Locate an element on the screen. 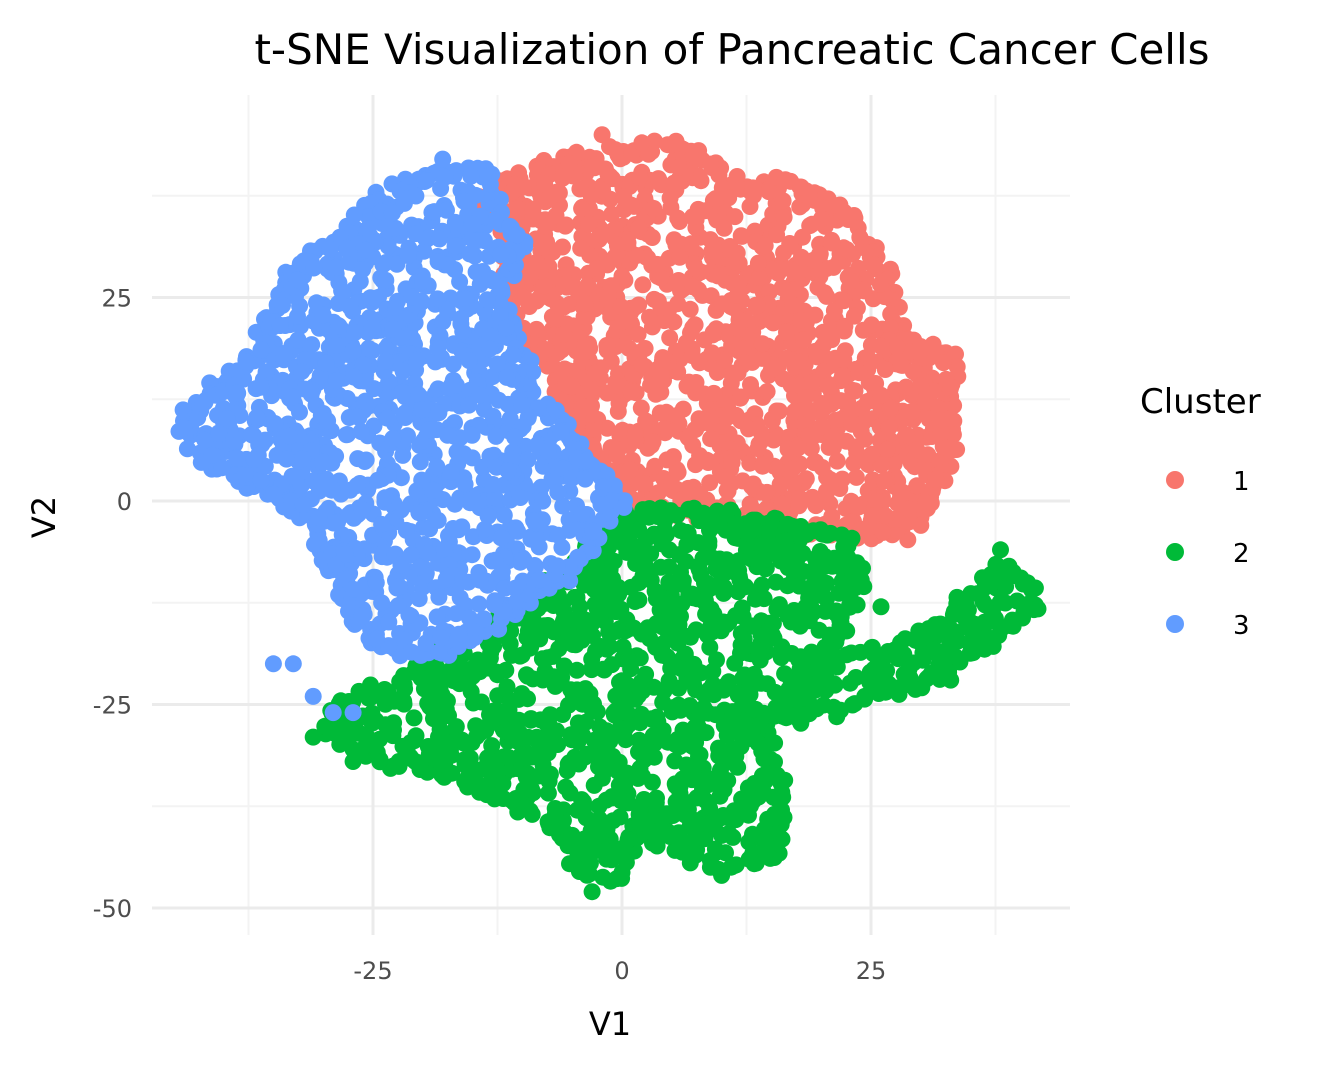 The width and height of the screenshot is (1337, 1068). legend-label: 1 is located at coordinates (1241, 482).